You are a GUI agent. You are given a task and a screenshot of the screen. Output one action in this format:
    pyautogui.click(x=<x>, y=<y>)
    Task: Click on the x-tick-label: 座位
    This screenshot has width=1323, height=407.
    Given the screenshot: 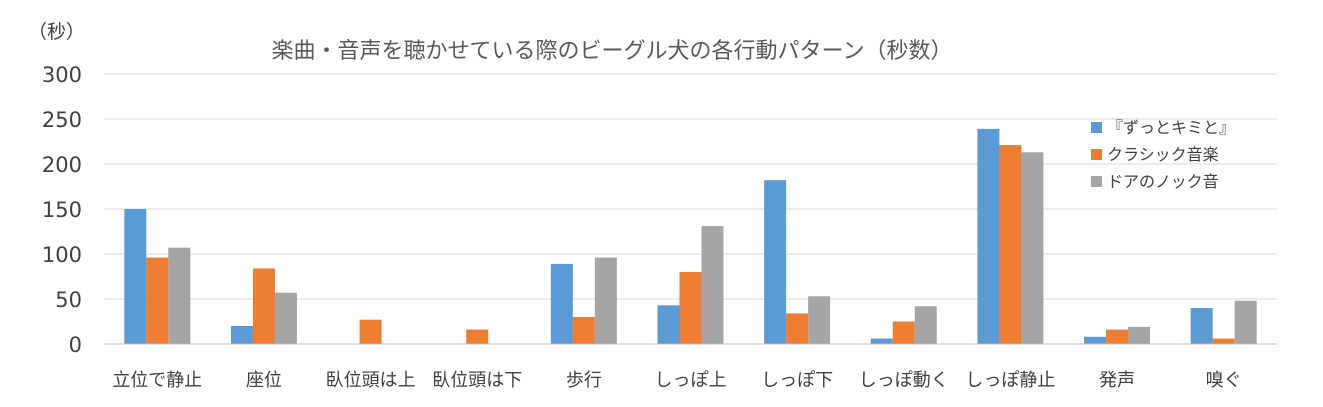 What is the action you would take?
    pyautogui.click(x=264, y=380)
    